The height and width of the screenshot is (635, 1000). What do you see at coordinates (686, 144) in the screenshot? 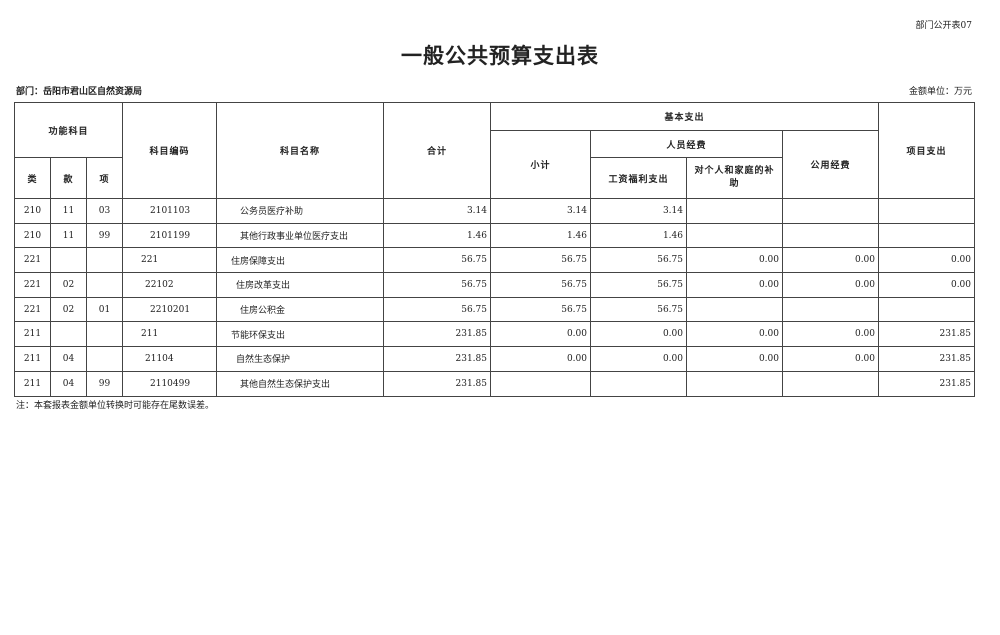
I see `header-personnel: 人员经费` at bounding box center [686, 144].